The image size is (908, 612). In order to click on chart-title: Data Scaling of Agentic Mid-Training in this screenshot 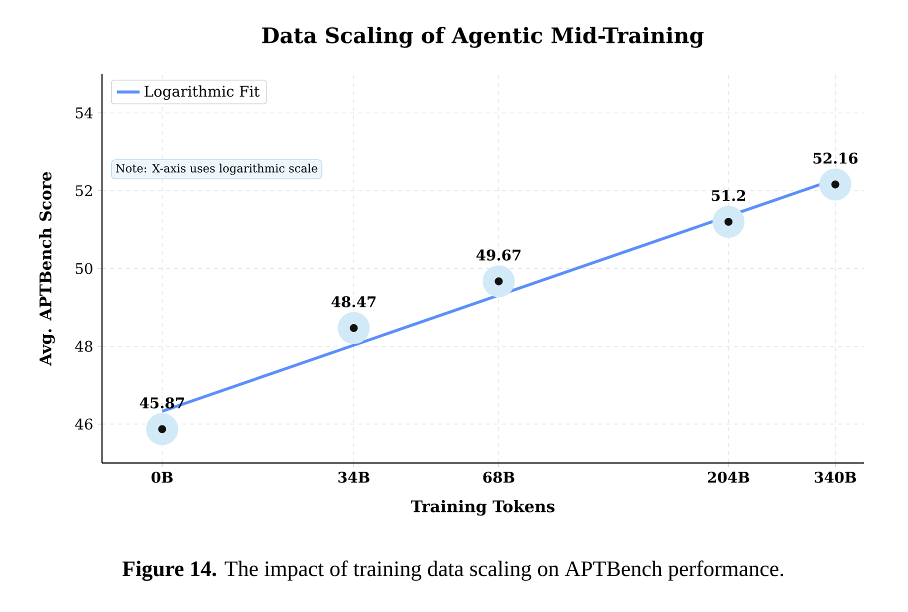, I will do `click(483, 37)`.